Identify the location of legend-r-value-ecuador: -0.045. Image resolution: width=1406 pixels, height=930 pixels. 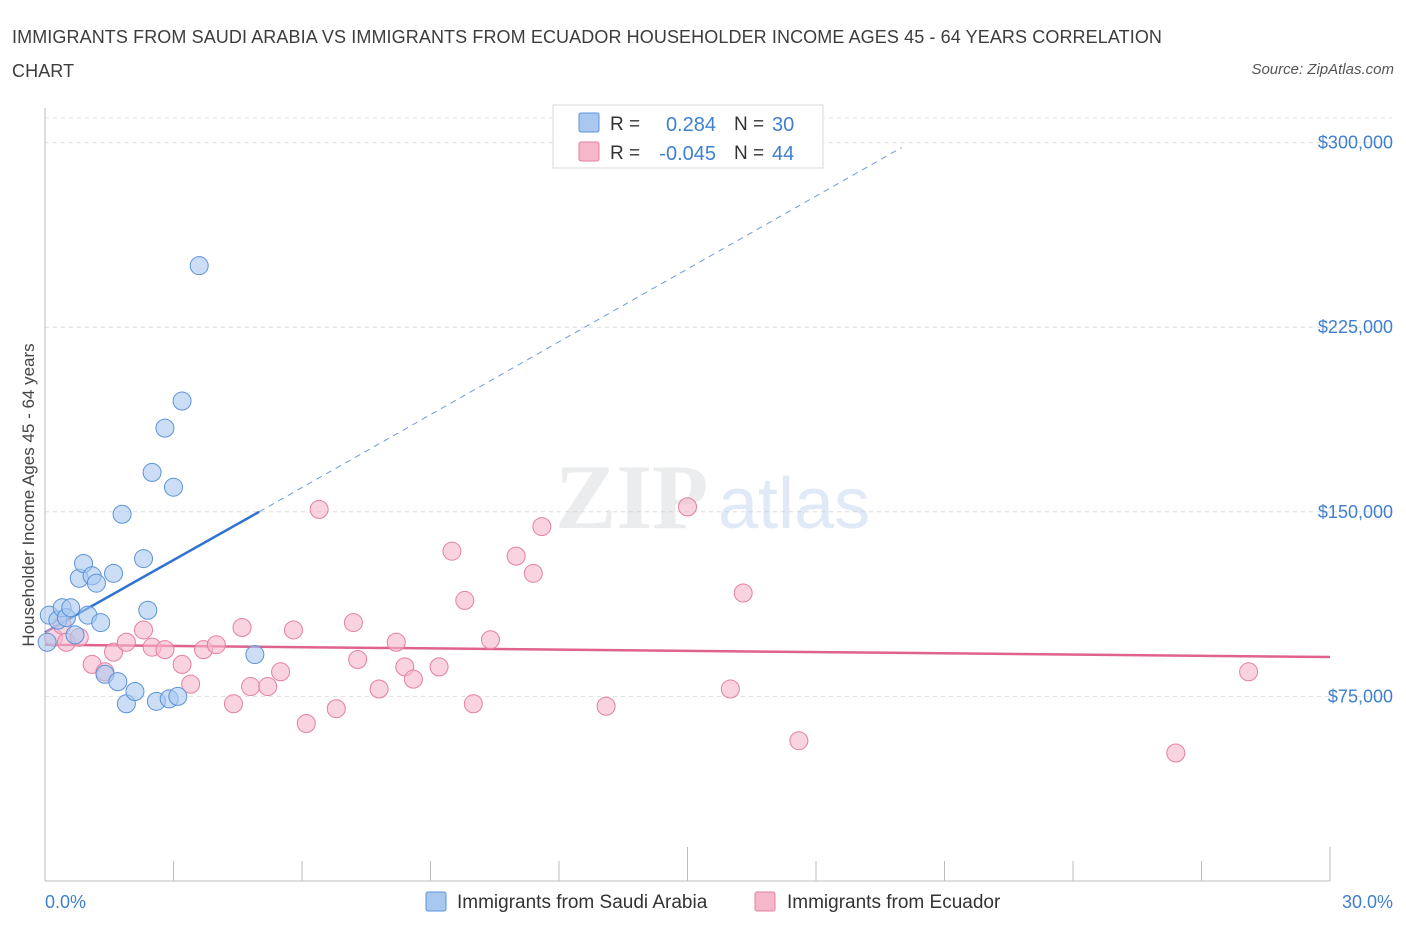
(687, 154).